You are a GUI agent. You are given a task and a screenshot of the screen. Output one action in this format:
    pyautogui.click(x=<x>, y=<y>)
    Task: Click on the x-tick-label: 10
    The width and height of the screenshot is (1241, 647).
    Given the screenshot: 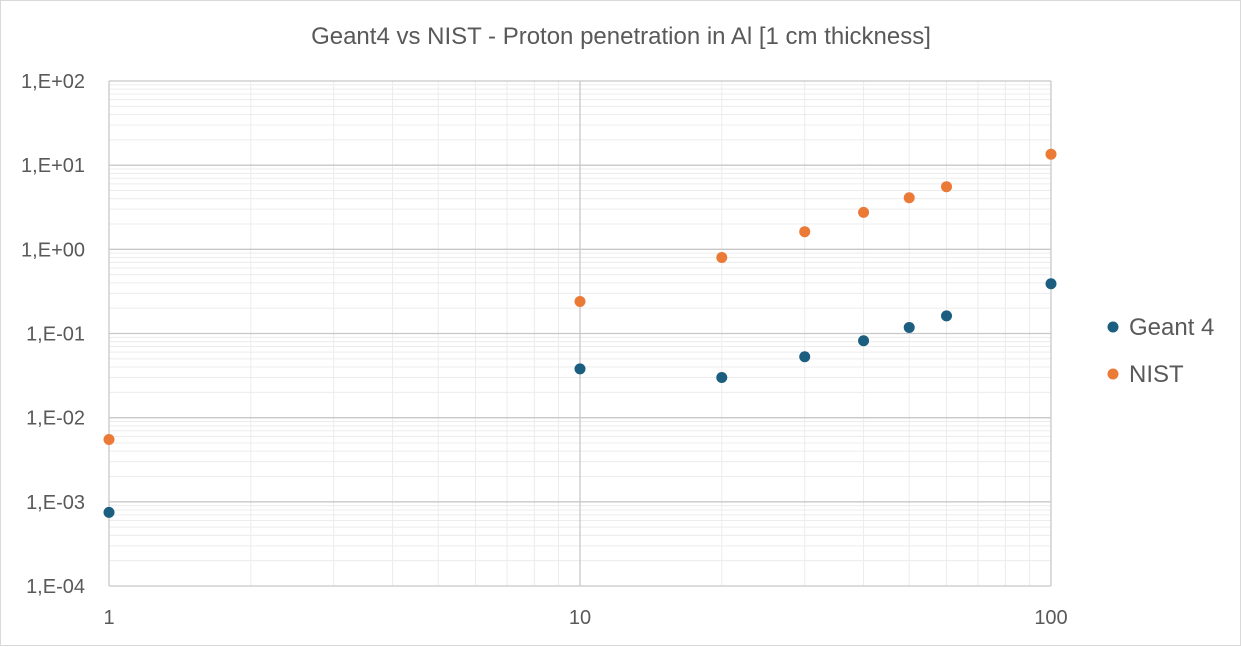 What is the action you would take?
    pyautogui.click(x=580, y=618)
    